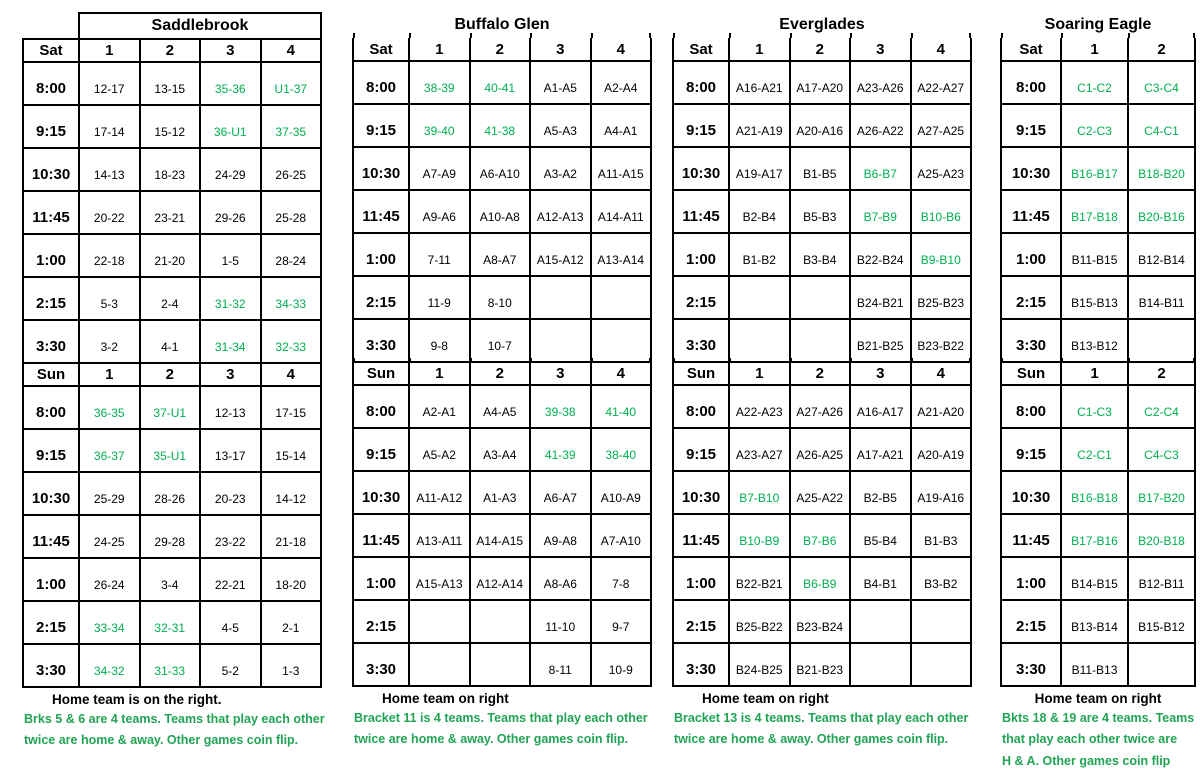 The width and height of the screenshot is (1200, 778). What do you see at coordinates (819, 578) in the screenshot?
I see `game-cell: B6-B9` at bounding box center [819, 578].